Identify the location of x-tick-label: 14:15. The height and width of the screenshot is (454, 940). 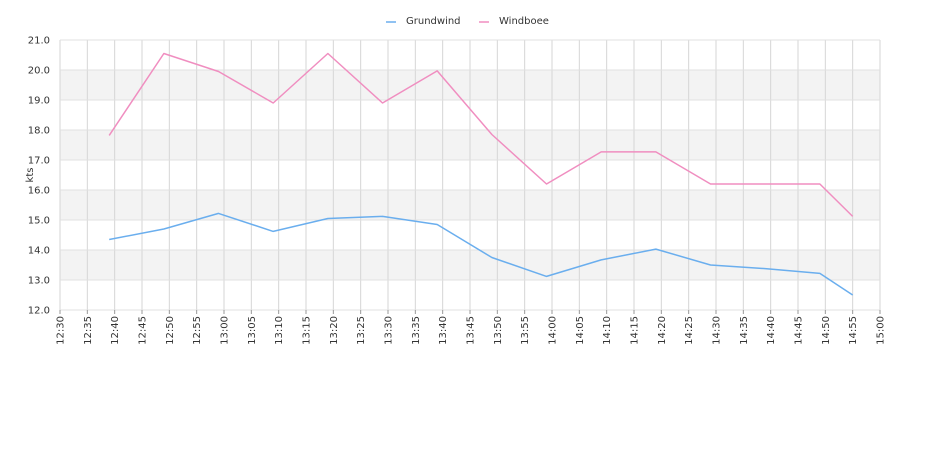
(635, 330).